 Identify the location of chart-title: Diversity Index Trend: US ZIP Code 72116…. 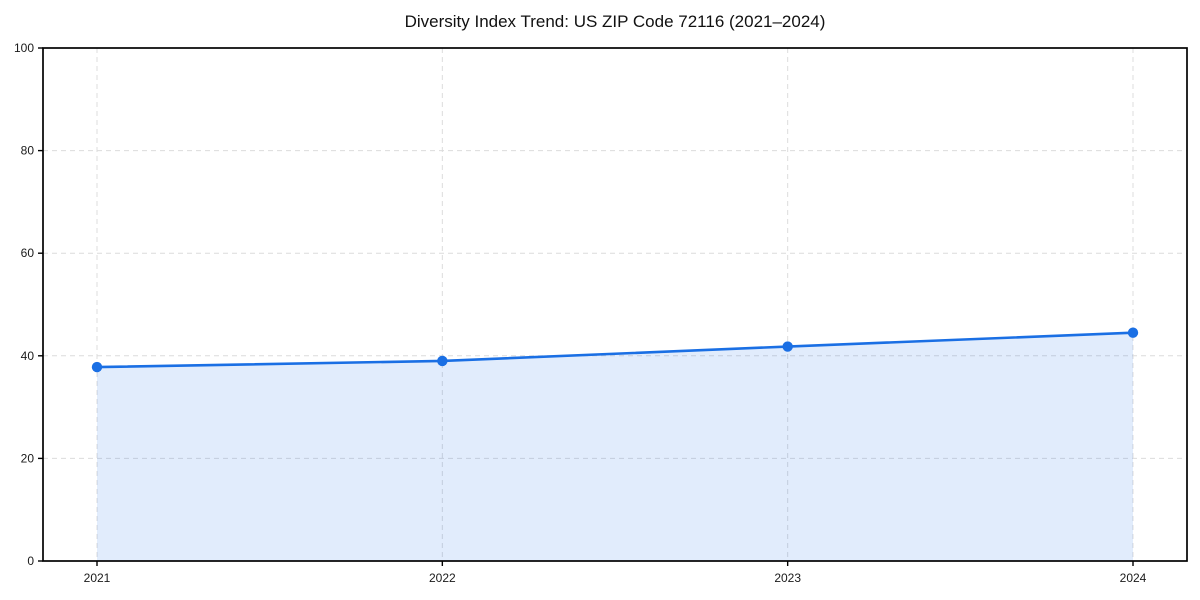
(615, 21).